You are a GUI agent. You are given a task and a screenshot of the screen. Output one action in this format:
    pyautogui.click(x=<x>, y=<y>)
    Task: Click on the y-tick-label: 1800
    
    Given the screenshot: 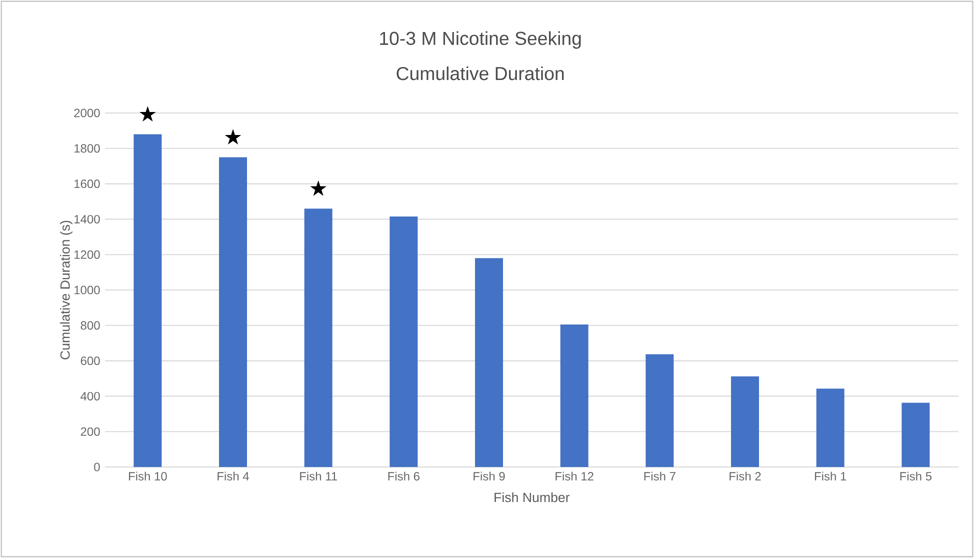 What is the action you would take?
    pyautogui.click(x=87, y=148)
    